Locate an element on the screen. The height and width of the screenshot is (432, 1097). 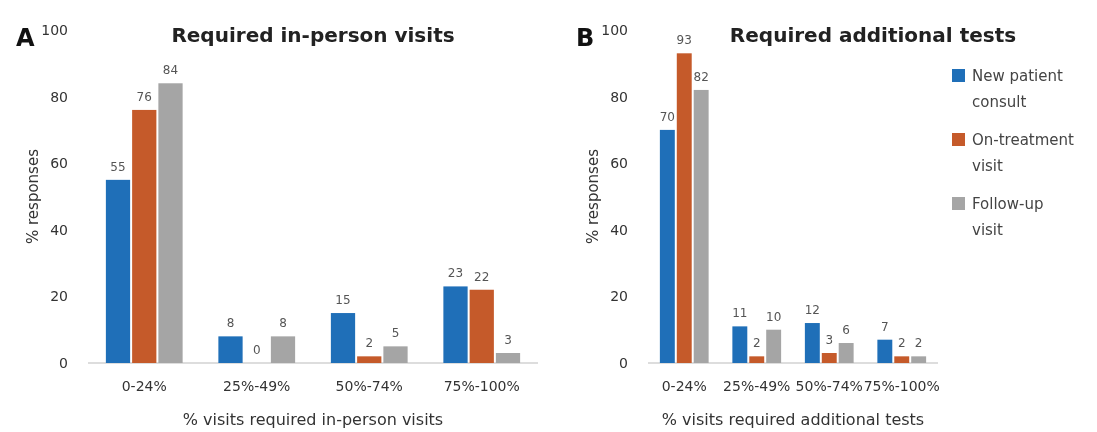
data-label: 84 is located at coordinates (170, 70).